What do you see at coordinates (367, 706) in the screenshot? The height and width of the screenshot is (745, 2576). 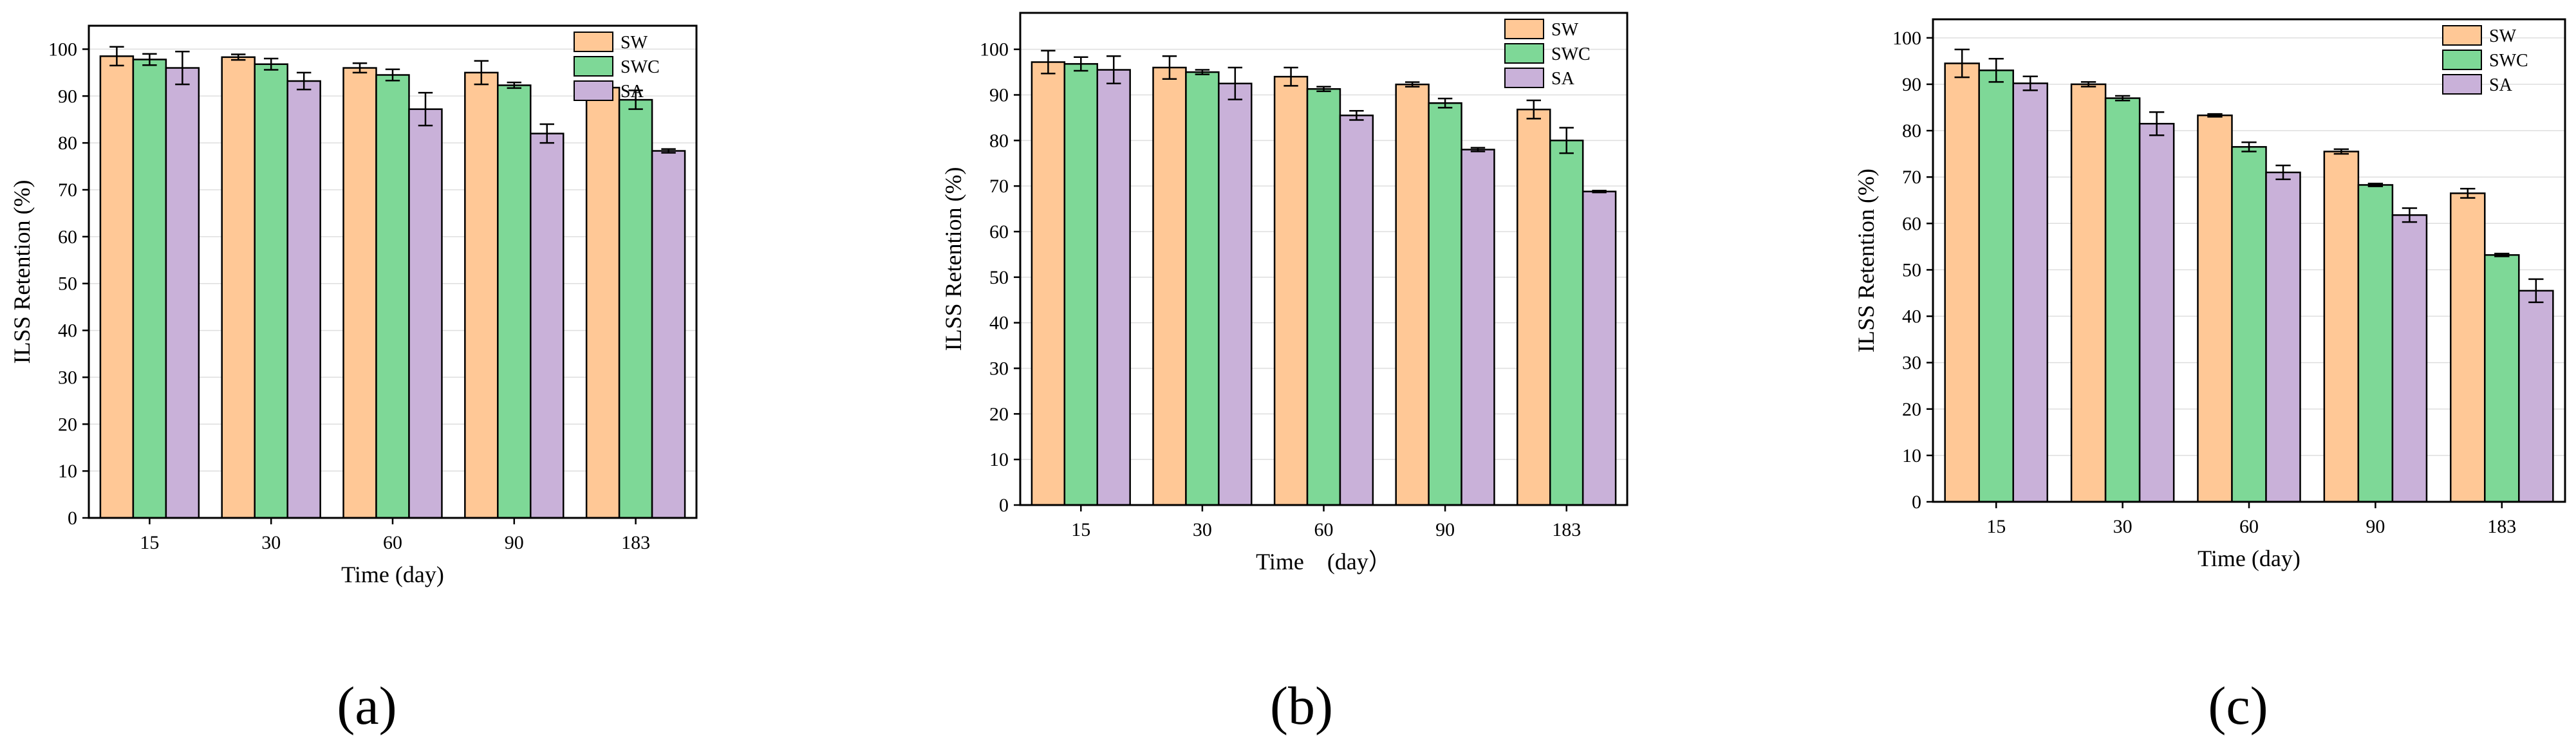 I see `panel-label: (a)` at bounding box center [367, 706].